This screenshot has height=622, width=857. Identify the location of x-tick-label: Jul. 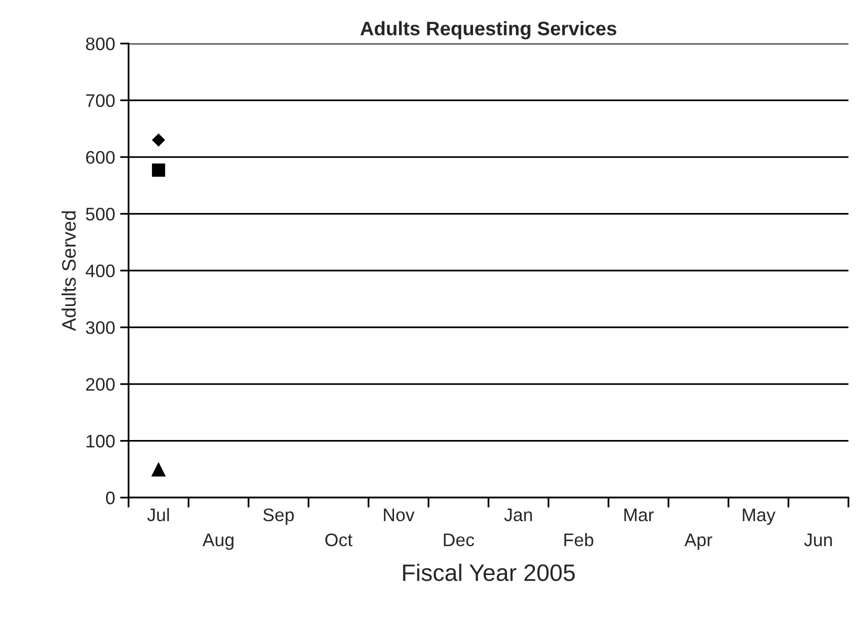
(158, 515).